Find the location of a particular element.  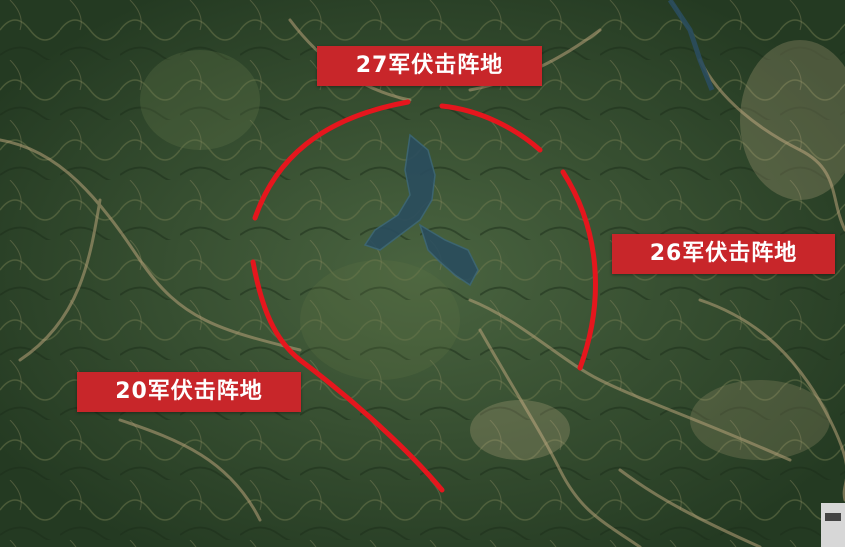

river-north is located at coordinates (691, 45).